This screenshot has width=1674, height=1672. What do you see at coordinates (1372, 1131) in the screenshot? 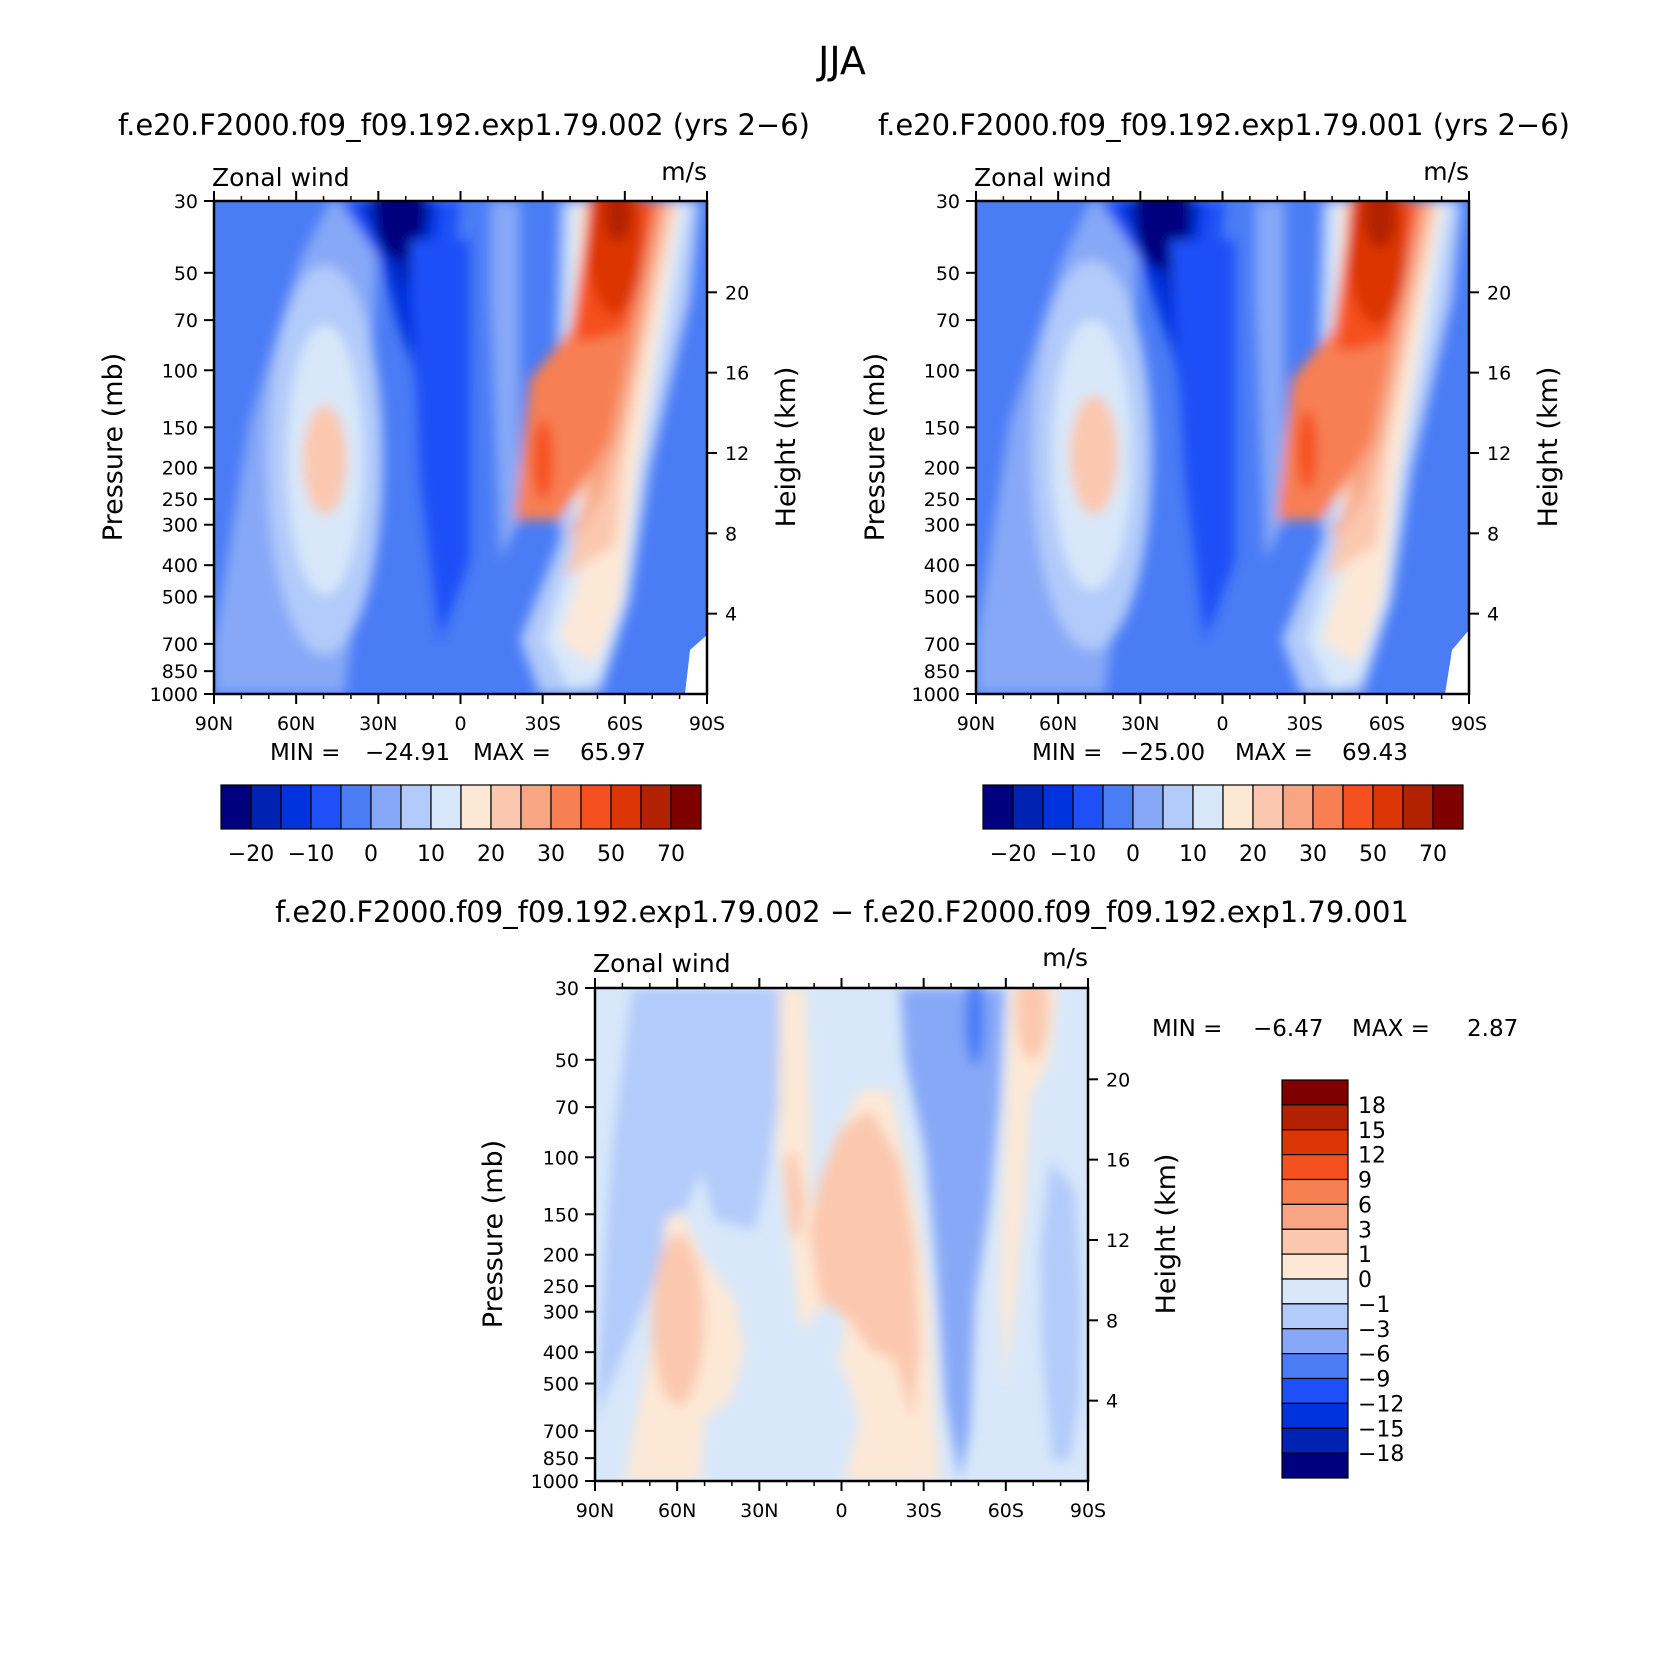
I see `colorbar-label: 15` at bounding box center [1372, 1131].